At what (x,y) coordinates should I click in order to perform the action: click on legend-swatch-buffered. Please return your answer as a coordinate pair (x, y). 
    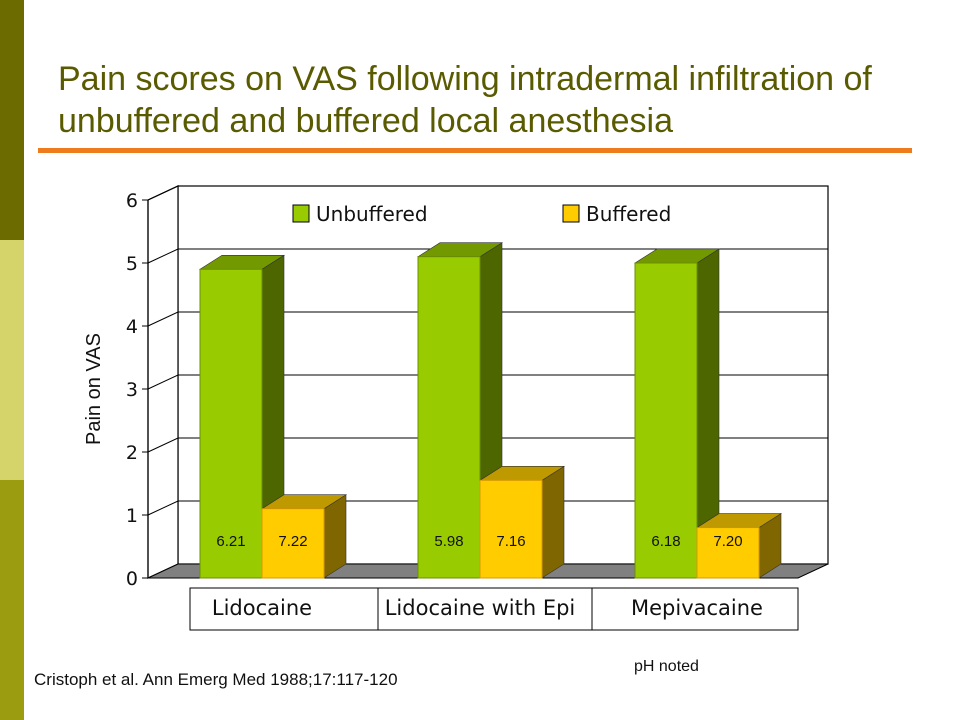
    Looking at the image, I should click on (571, 213).